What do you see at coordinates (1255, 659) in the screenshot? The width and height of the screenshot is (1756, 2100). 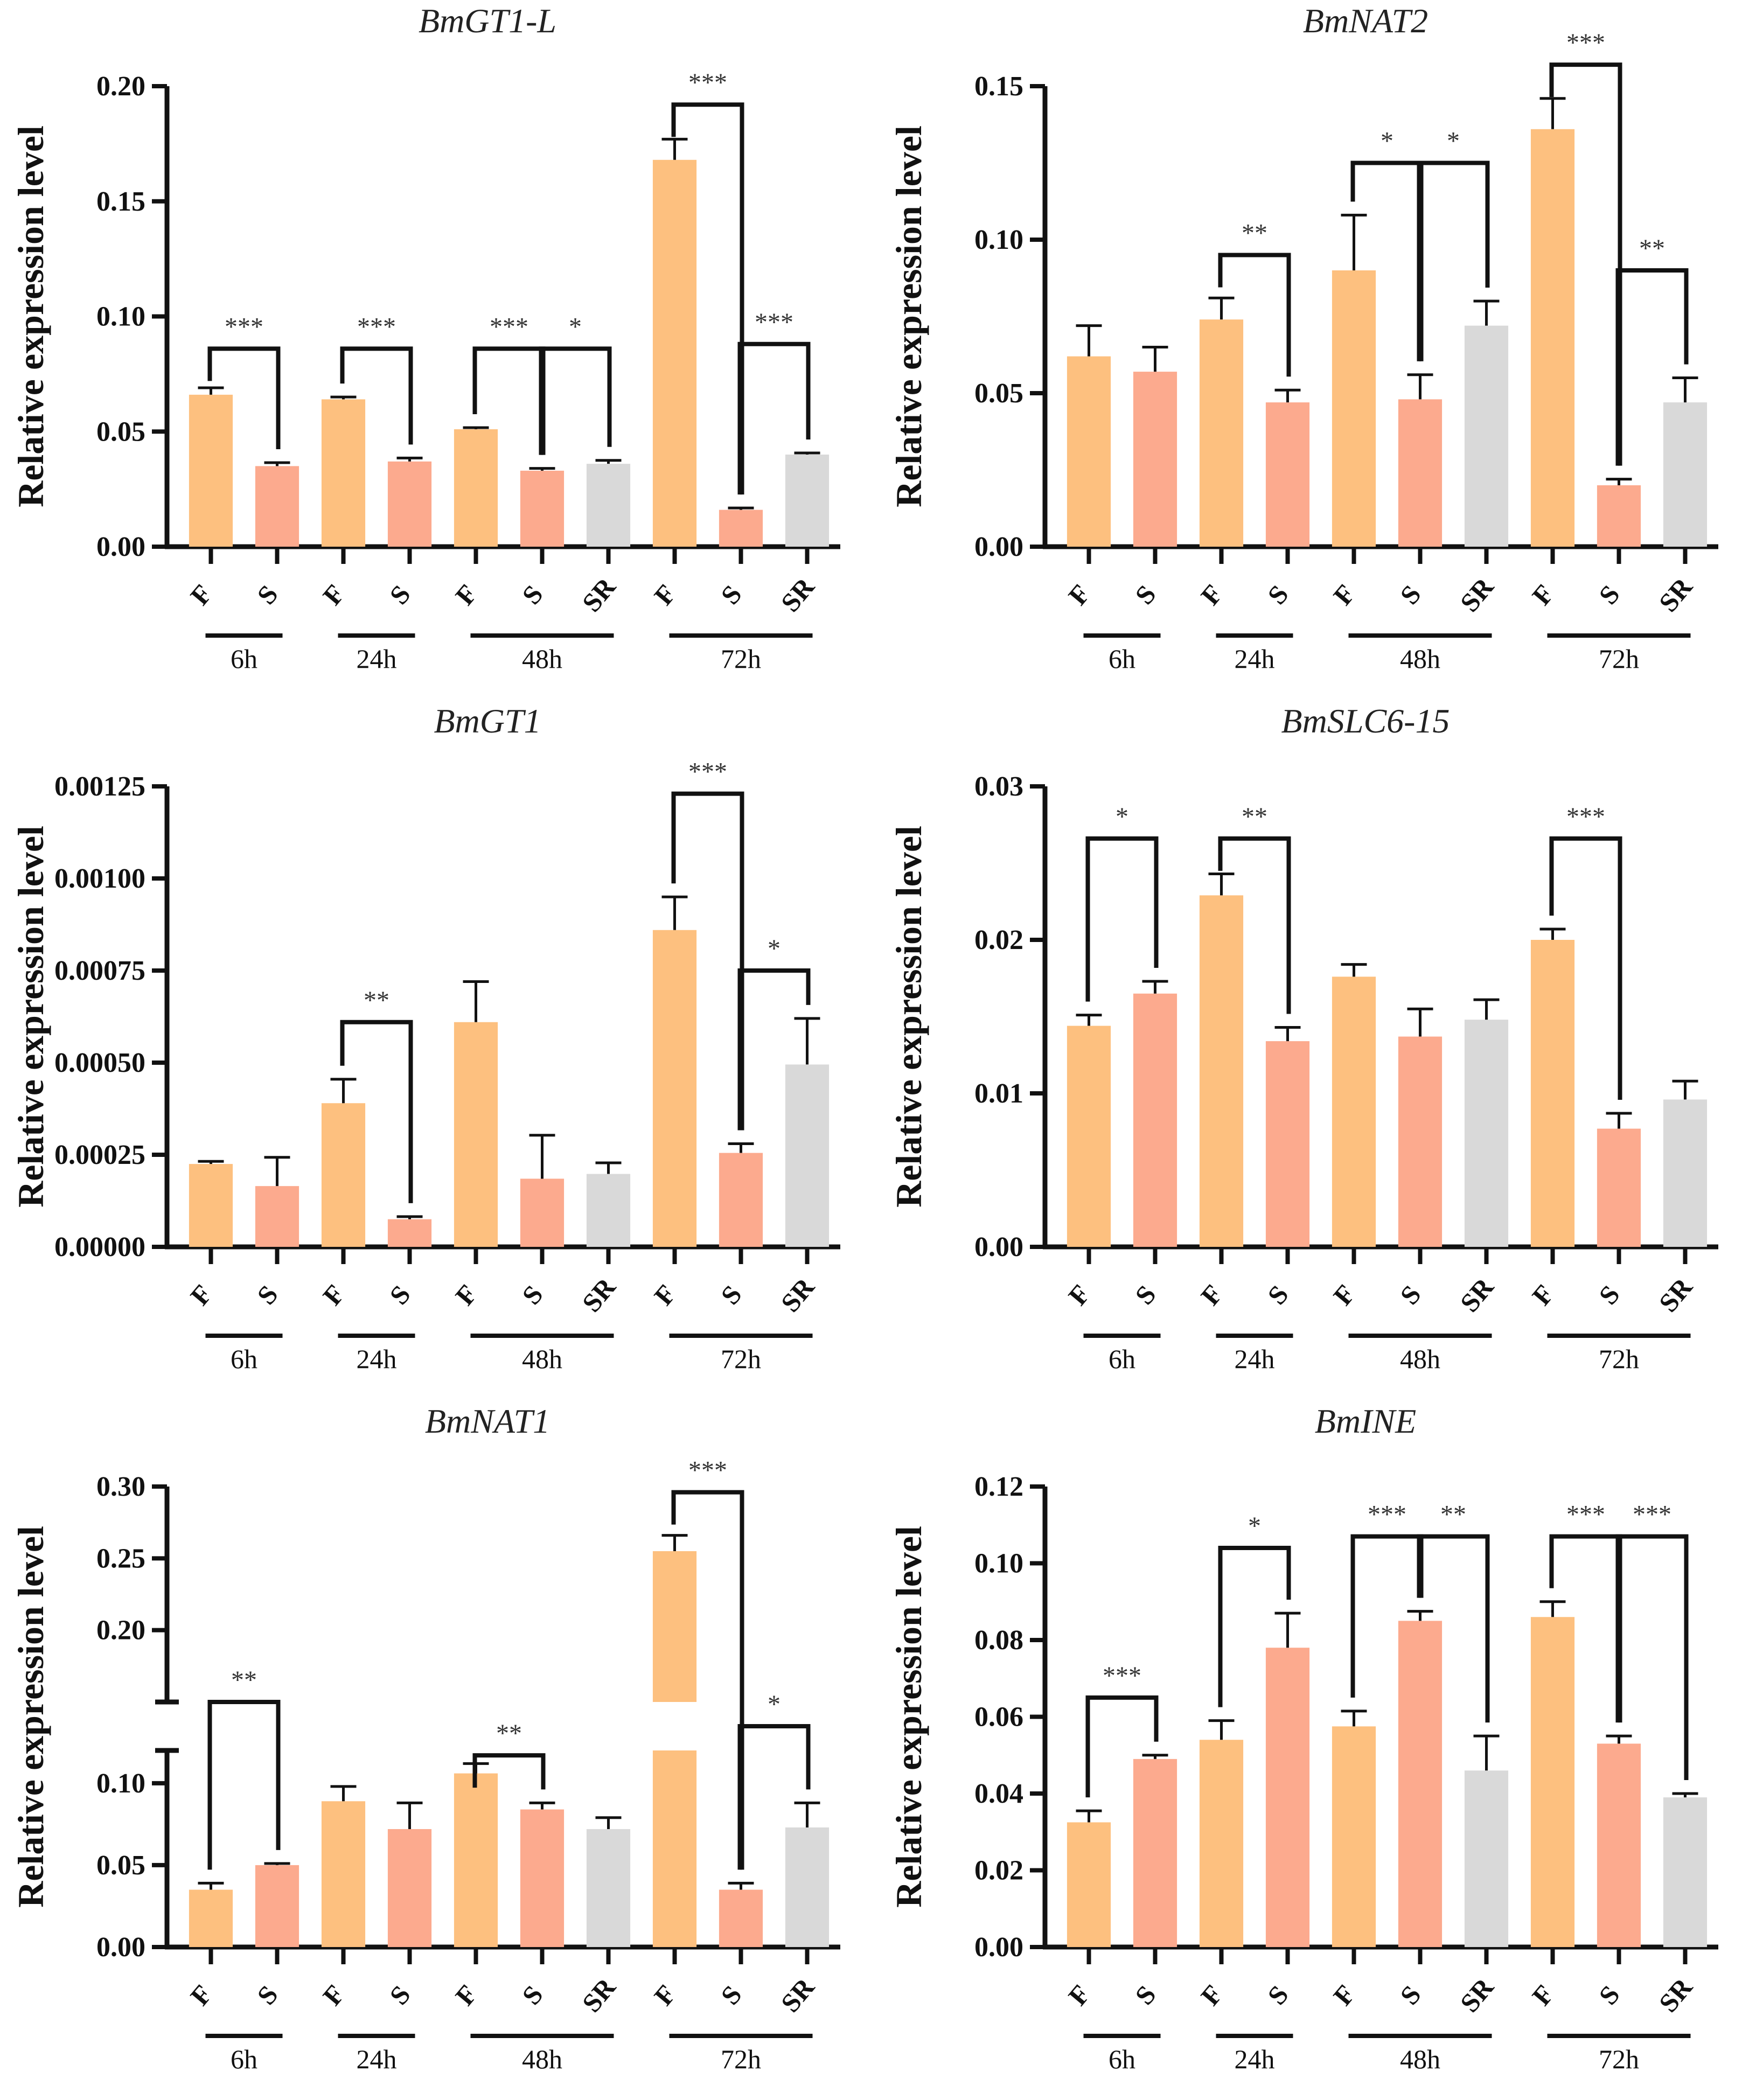 I see `group-label: 24h` at bounding box center [1255, 659].